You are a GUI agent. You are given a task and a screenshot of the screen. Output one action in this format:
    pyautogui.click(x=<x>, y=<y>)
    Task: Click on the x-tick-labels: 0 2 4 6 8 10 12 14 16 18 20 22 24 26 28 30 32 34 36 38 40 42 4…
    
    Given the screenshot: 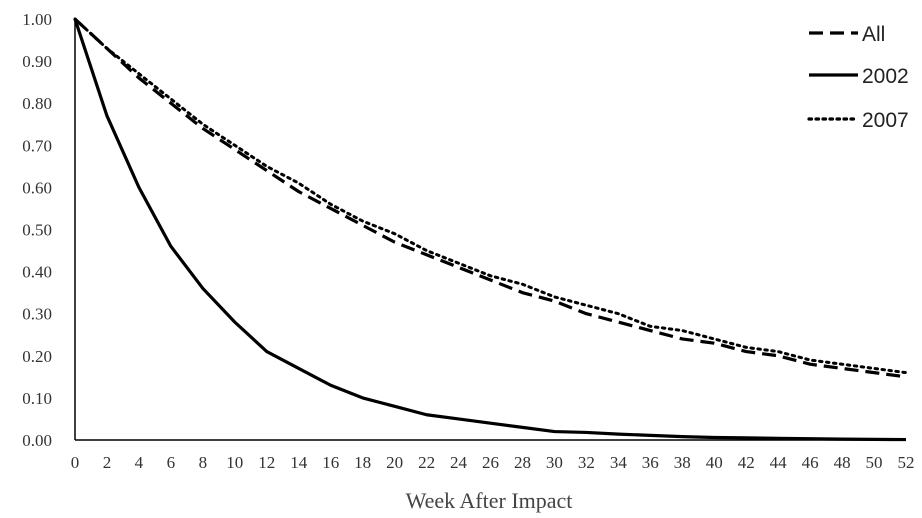 What is the action you would take?
    pyautogui.click(x=493, y=462)
    